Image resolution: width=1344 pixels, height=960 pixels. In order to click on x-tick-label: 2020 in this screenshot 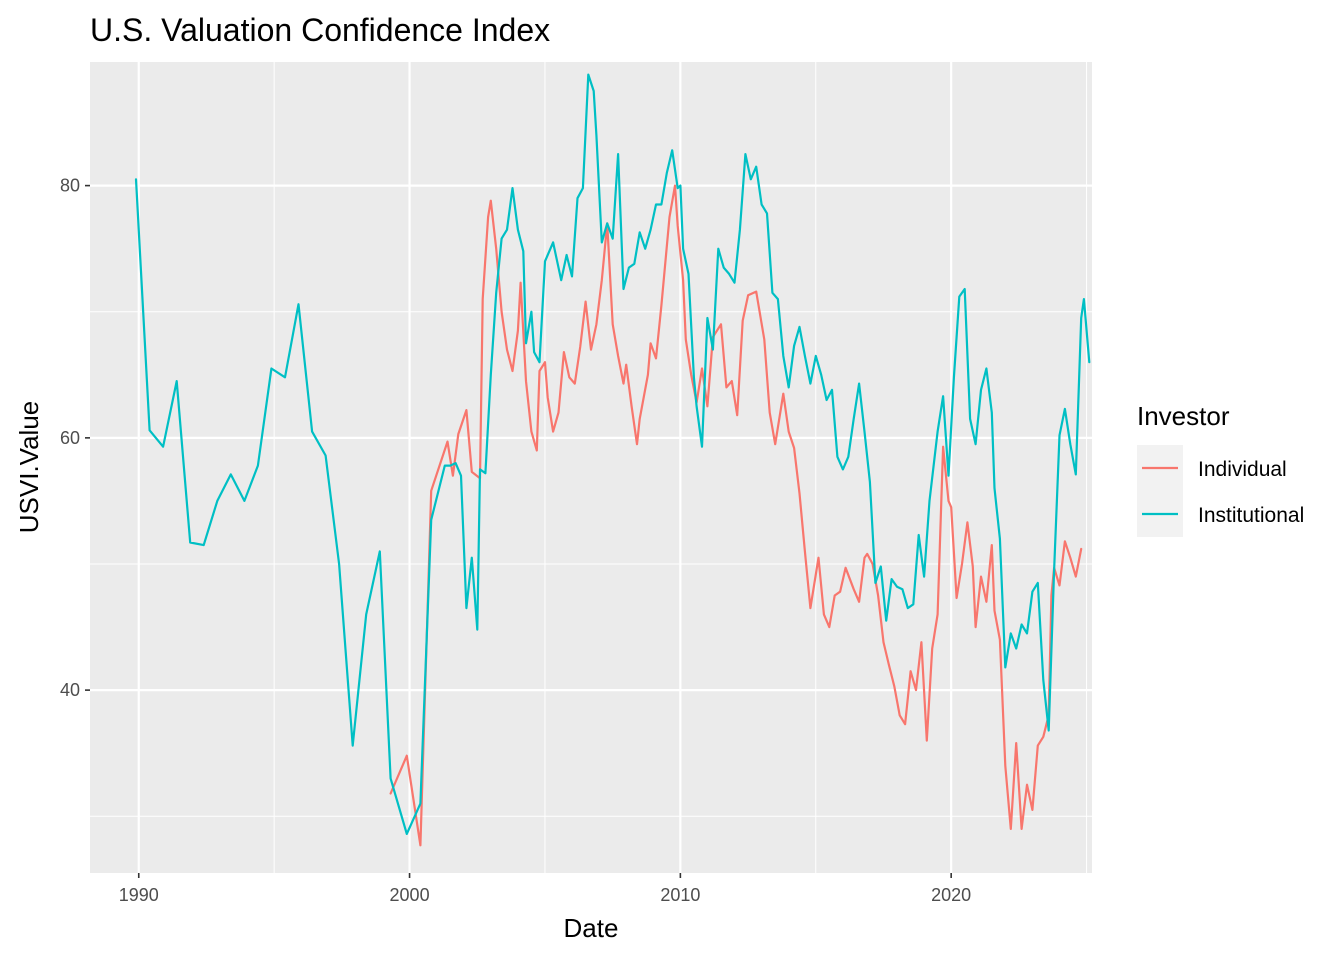, I will do `click(951, 895)`.